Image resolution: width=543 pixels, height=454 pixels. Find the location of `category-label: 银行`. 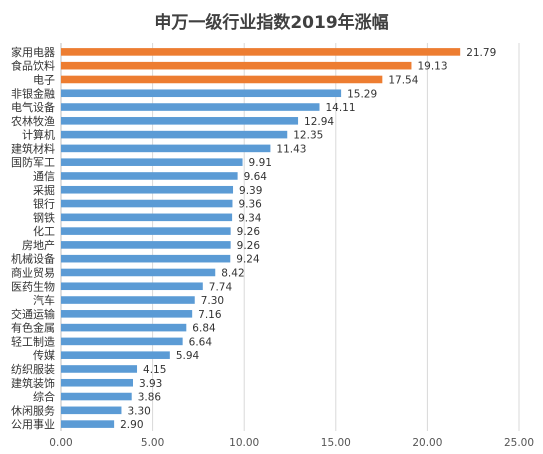

category-label: 银行 is located at coordinates (44, 204).